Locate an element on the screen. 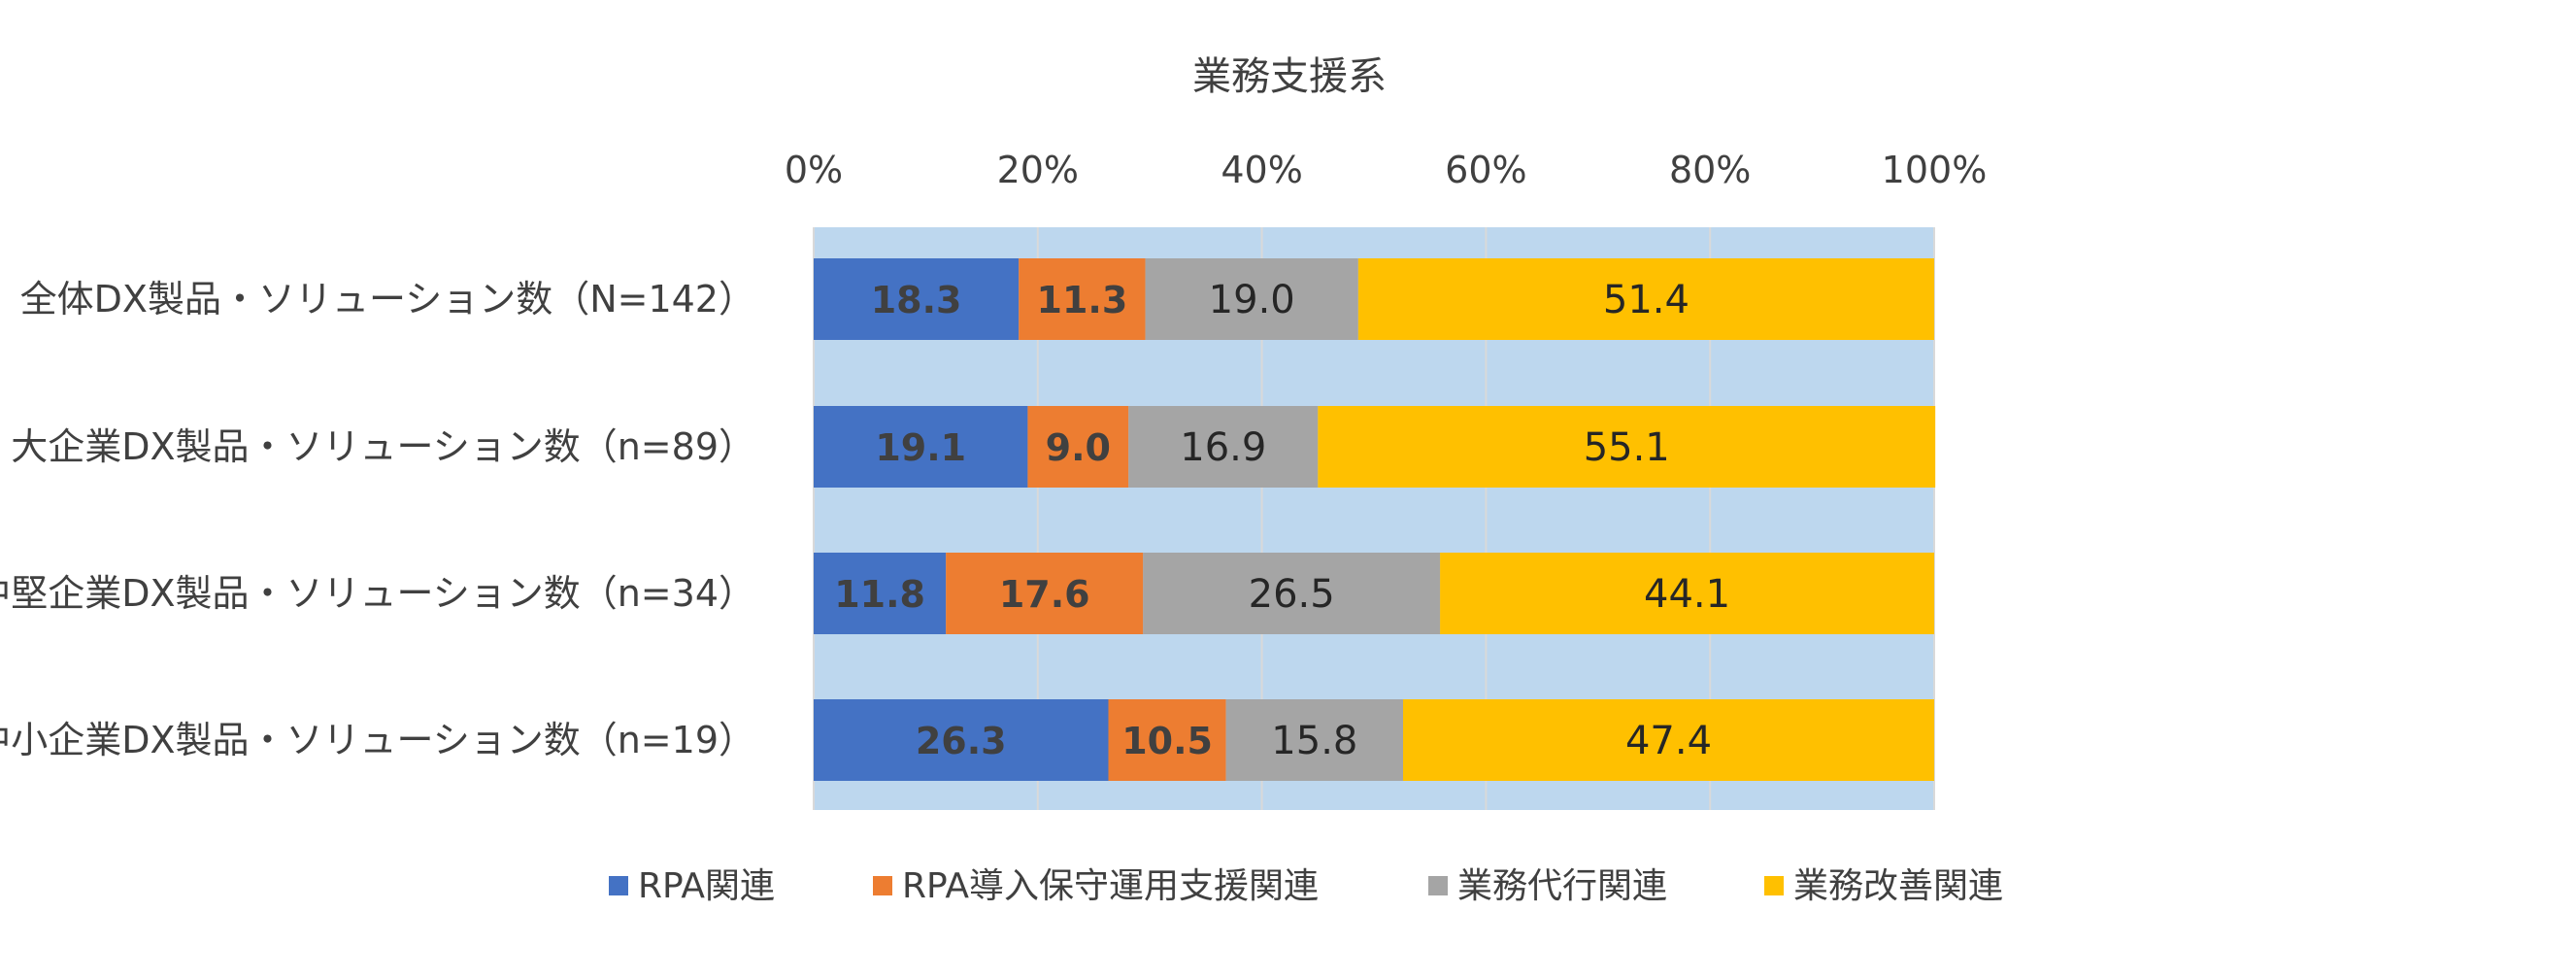  x-tick-label: 80% is located at coordinates (1710, 170).